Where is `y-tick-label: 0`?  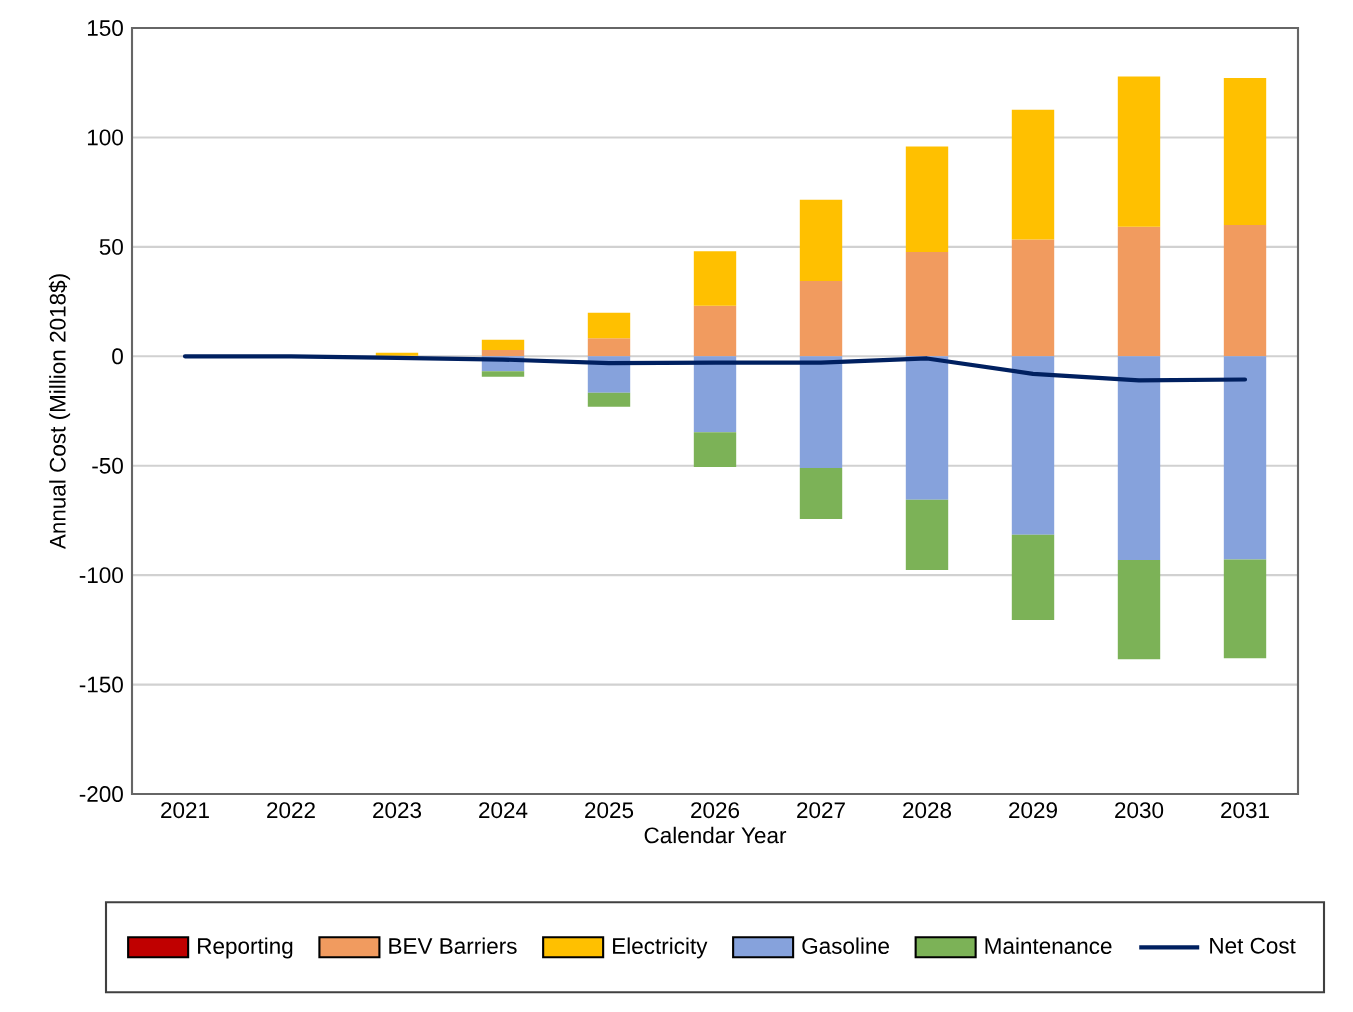 y-tick-label: 0 is located at coordinates (117, 356).